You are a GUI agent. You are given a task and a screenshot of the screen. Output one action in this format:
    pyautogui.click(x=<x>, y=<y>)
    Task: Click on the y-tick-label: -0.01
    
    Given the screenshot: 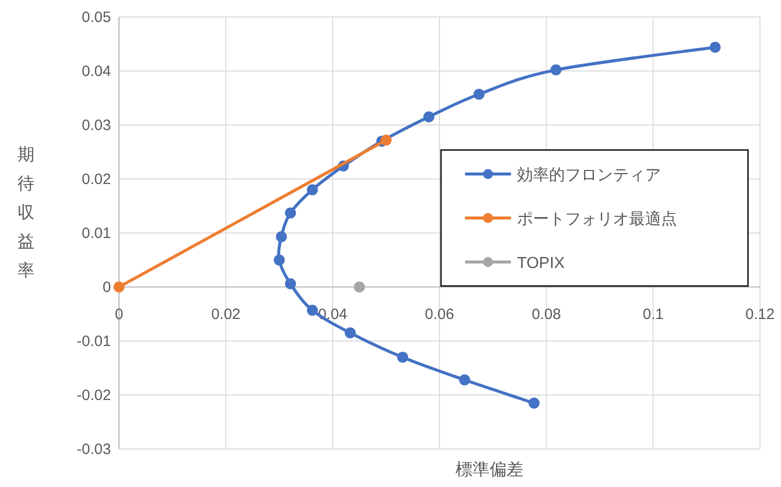 What is the action you would take?
    pyautogui.click(x=93, y=341)
    